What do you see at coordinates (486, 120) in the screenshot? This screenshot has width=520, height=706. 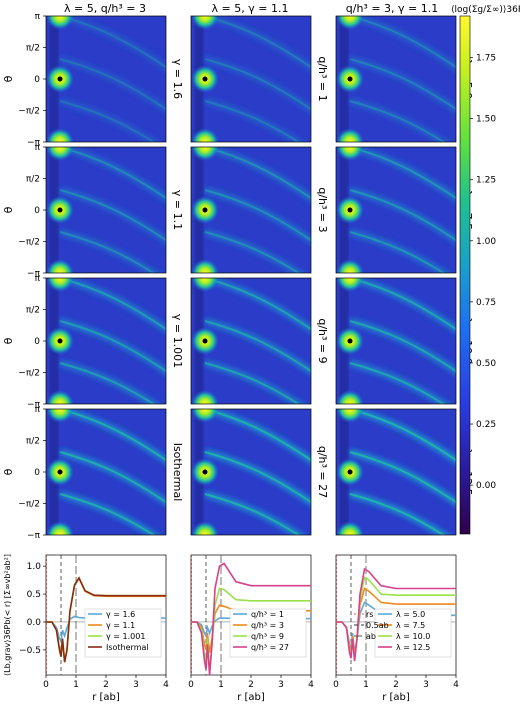 I see `colorbar-tick-label: 1.50` at bounding box center [486, 120].